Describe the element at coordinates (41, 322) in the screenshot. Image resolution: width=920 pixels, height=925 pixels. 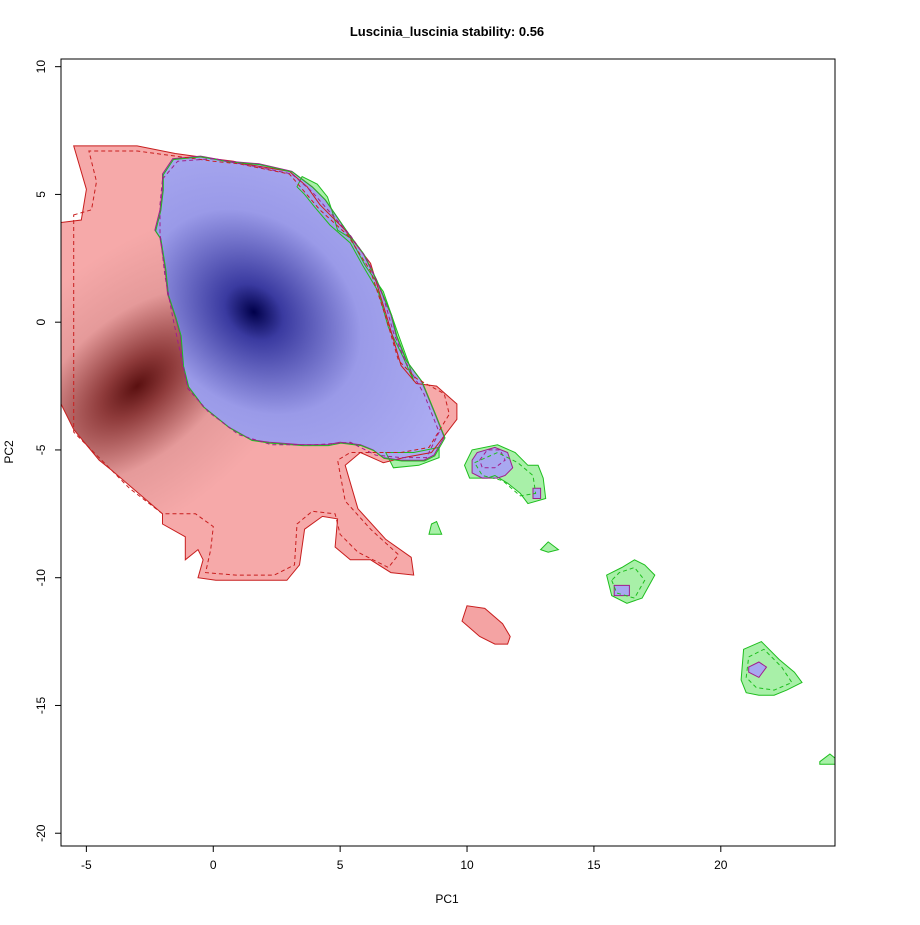
I see `y-tick-label: 0` at that location.